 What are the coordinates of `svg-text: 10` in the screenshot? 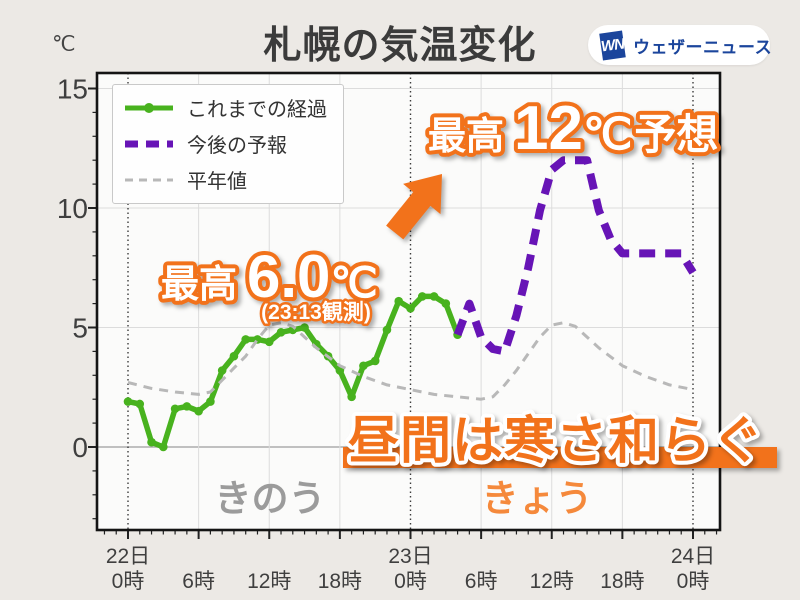 It's located at (72, 208).